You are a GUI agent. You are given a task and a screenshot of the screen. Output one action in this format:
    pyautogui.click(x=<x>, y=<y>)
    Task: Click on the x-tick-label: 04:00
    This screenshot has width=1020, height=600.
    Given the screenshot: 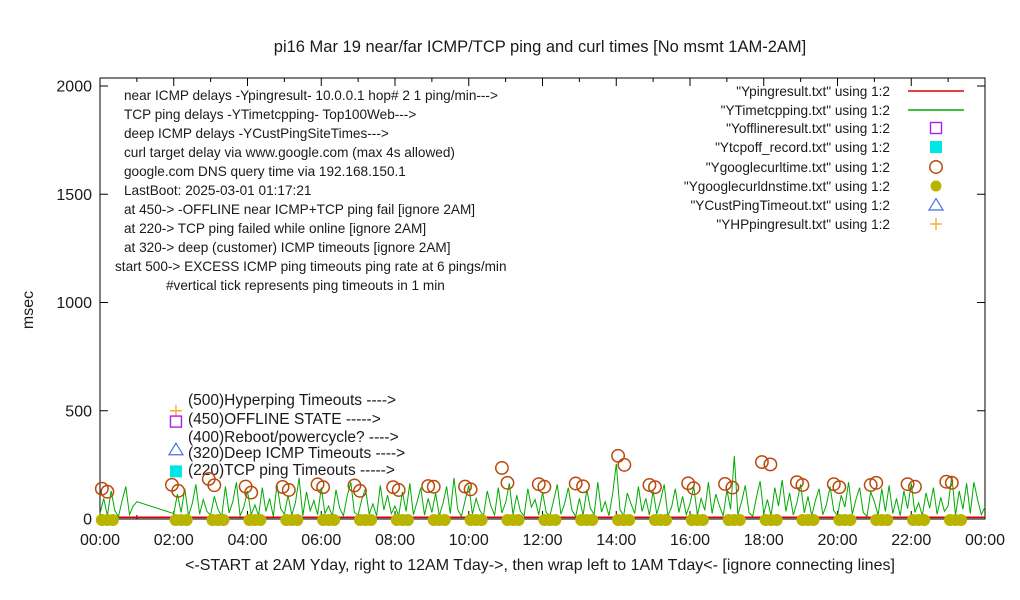 What is the action you would take?
    pyautogui.click(x=247, y=540)
    